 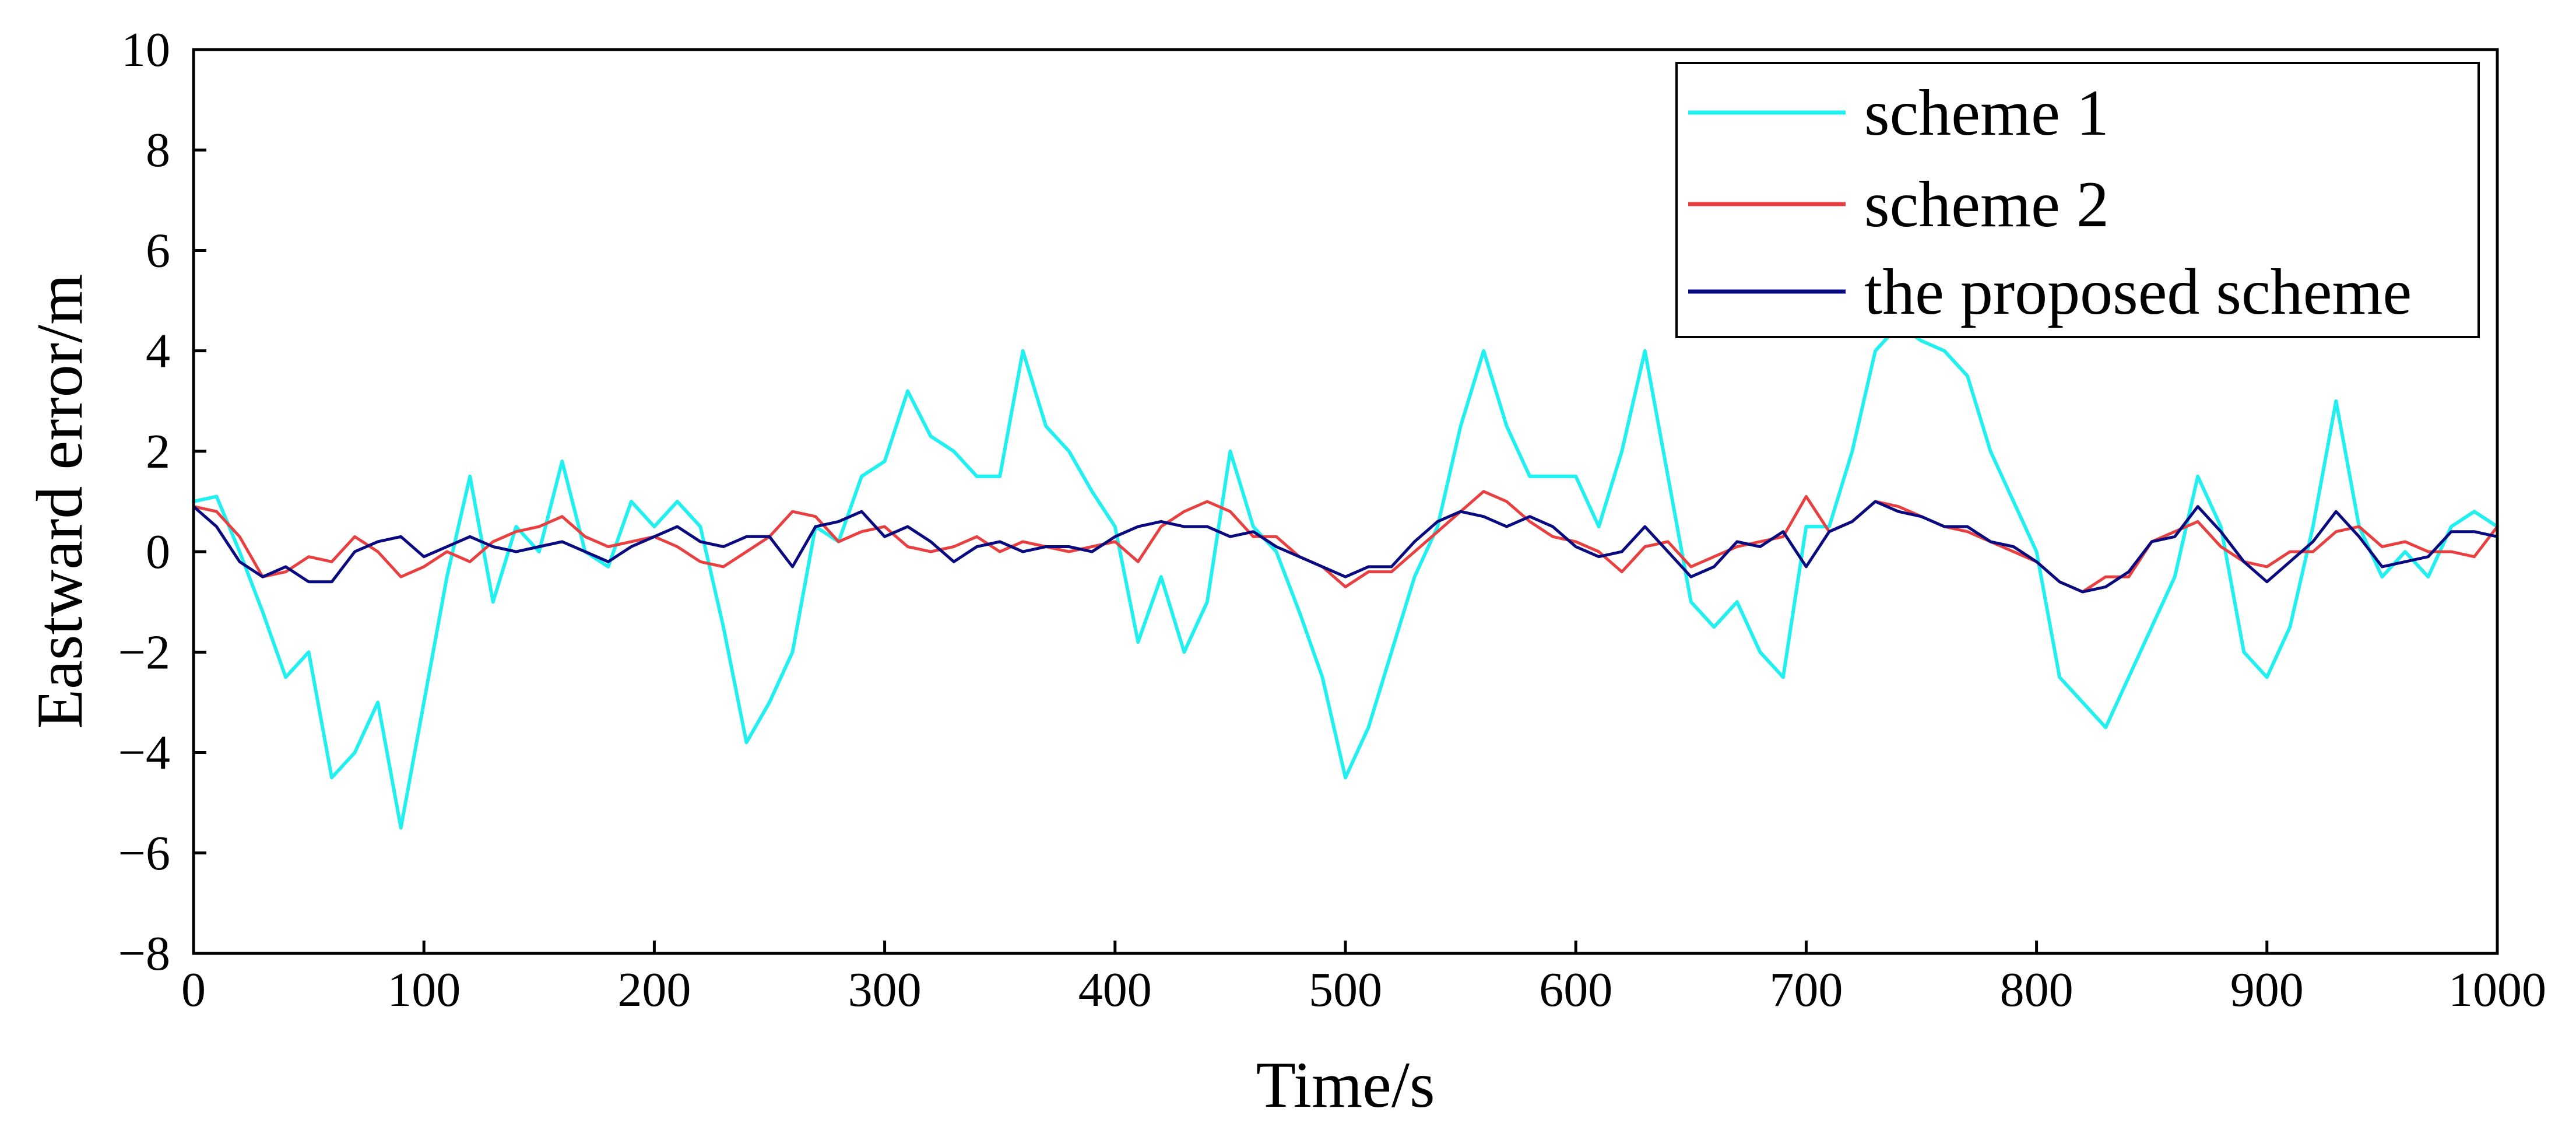 I want to click on y-tick-label: −8, so click(x=144, y=954).